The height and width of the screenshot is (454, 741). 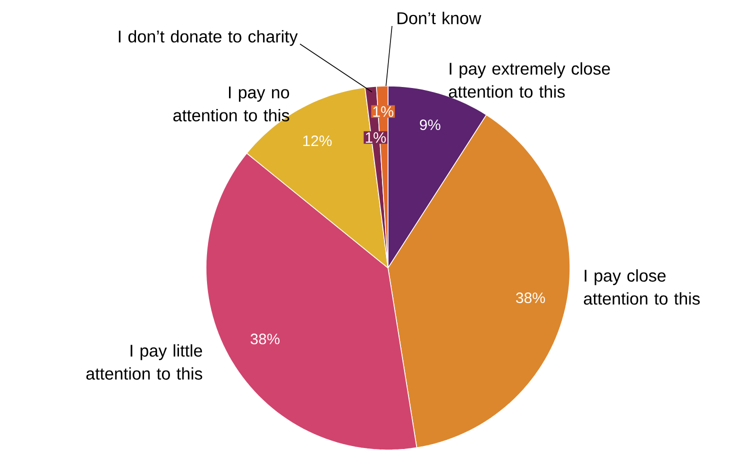 I want to click on slice-label: I pay close attention to this, so click(x=642, y=287).